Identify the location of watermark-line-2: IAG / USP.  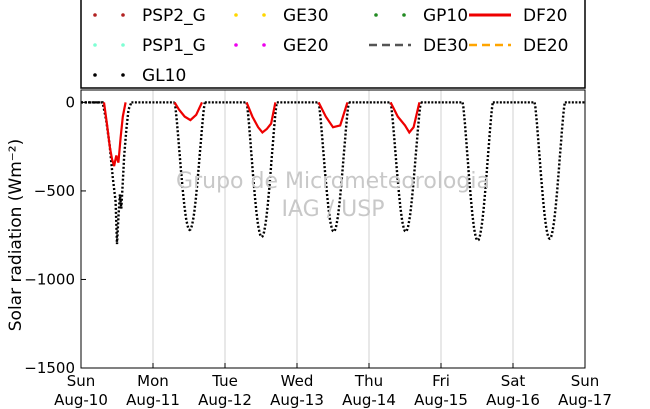
(333, 209).